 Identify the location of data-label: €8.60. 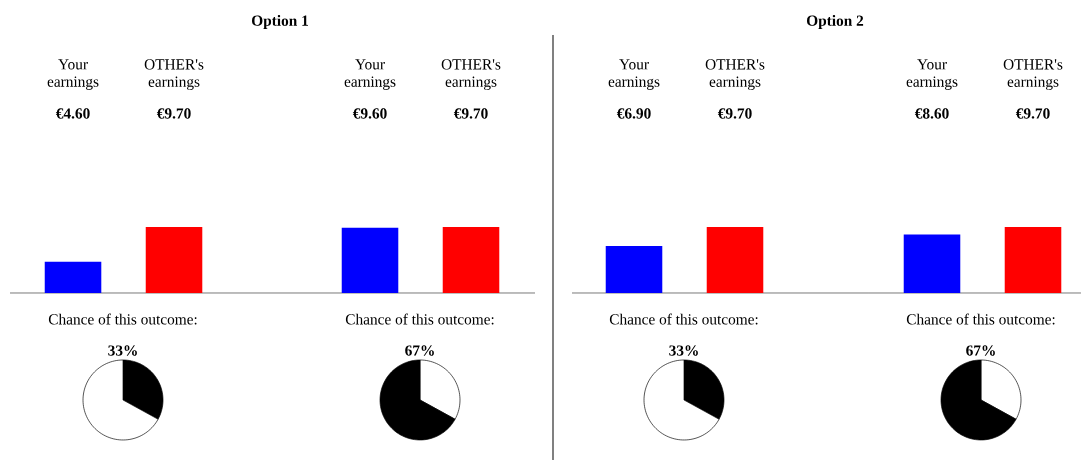
(931, 113).